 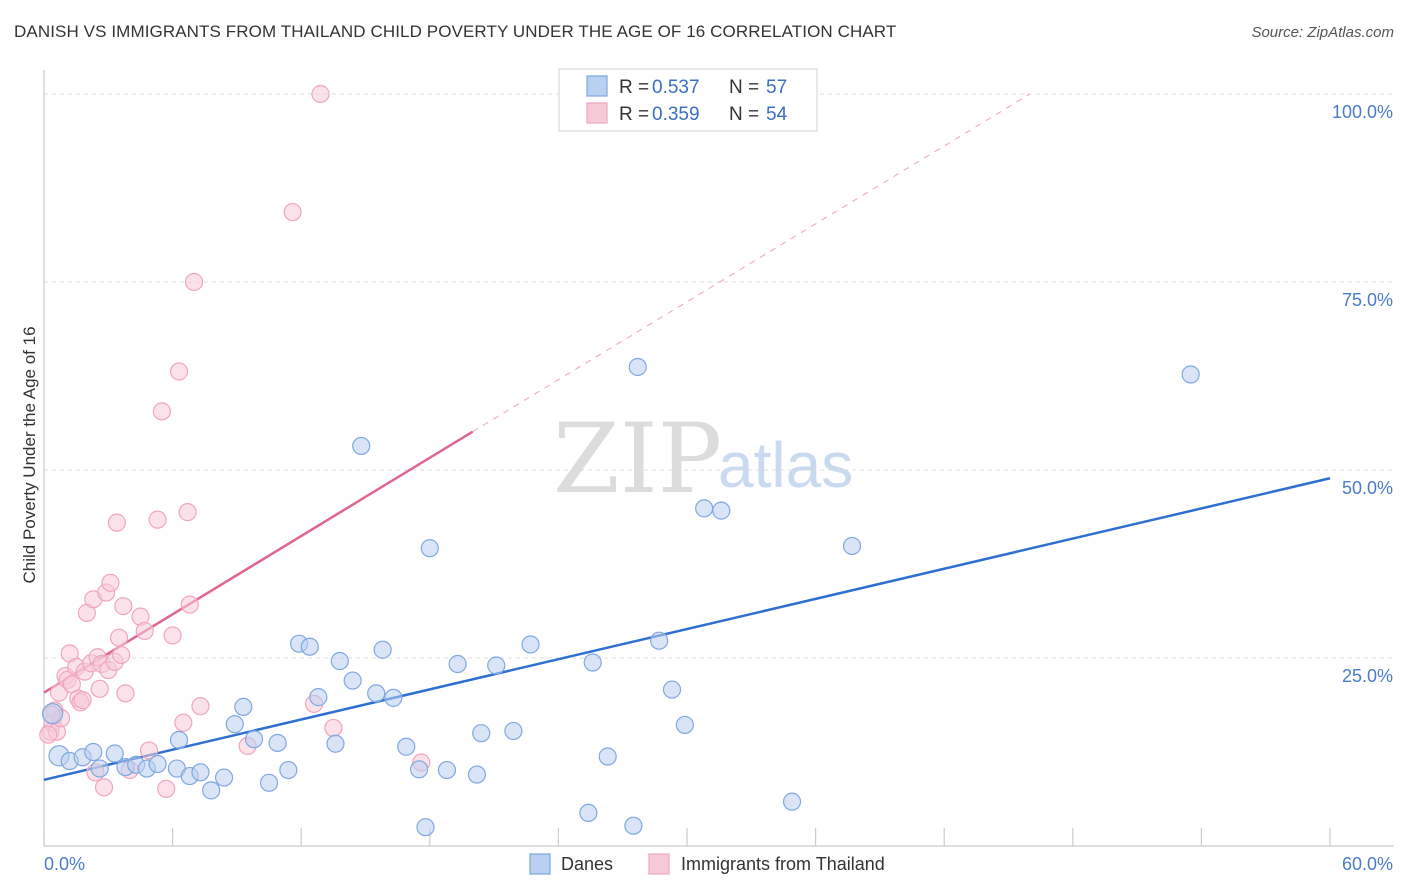 What do you see at coordinates (634, 114) in the screenshot?
I see `legend-r-label-thai: R =` at bounding box center [634, 114].